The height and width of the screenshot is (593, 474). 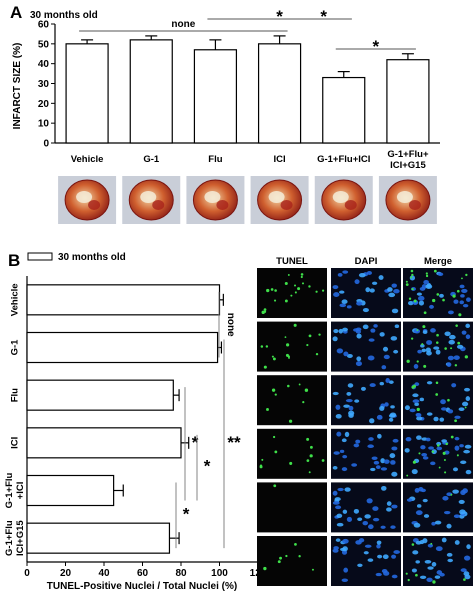 What do you see at coordinates (46, 144) in the screenshot?
I see `panel-a-y-tick-label: 0` at bounding box center [46, 144].